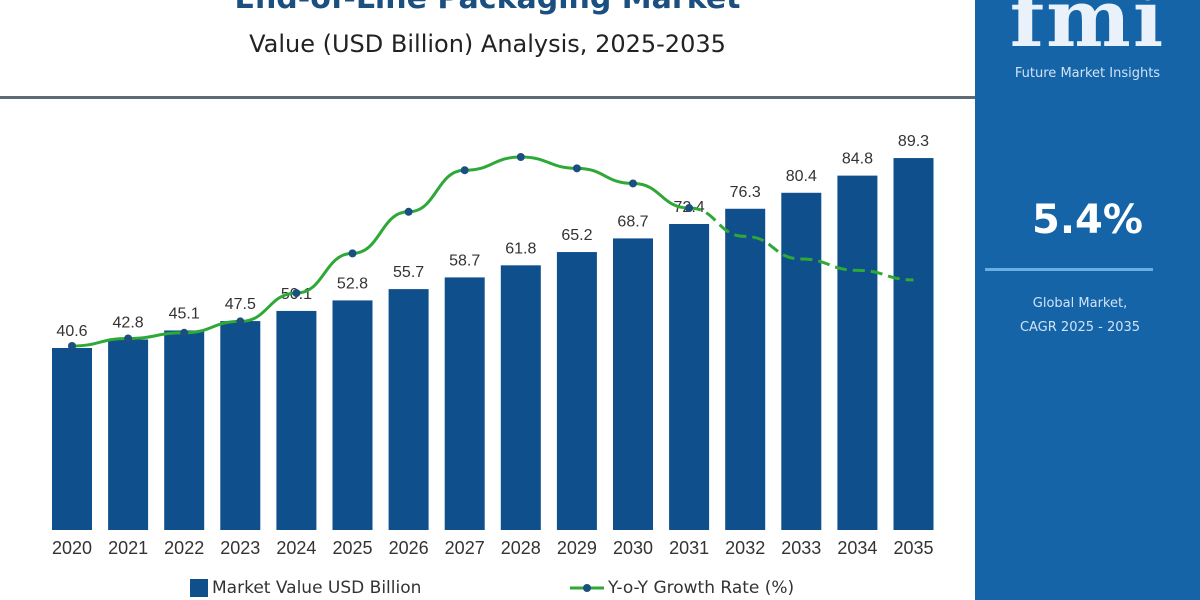 Image resolution: width=1200 pixels, height=600 pixels. I want to click on cagr-divider, so click(1069, 269).